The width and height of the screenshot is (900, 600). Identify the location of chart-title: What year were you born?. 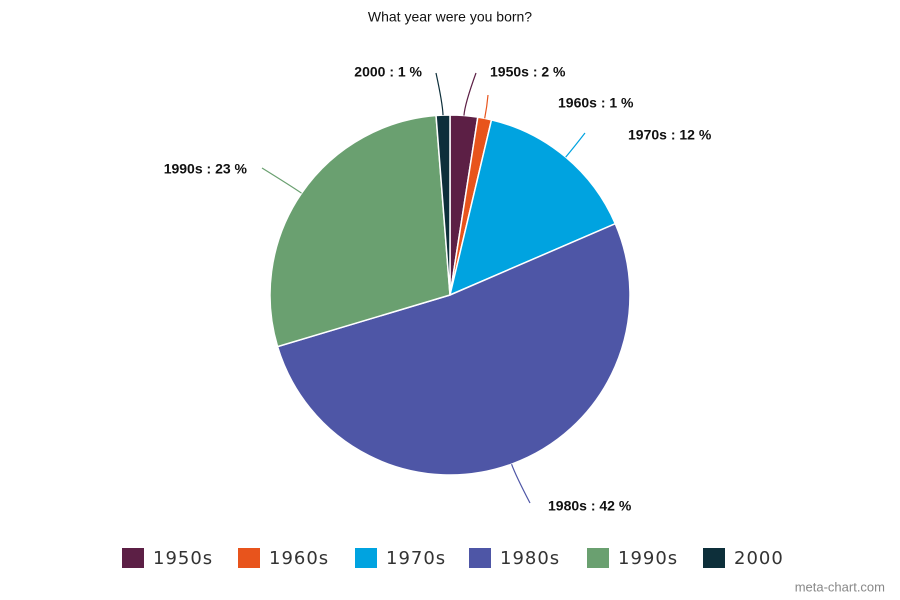
(450, 17).